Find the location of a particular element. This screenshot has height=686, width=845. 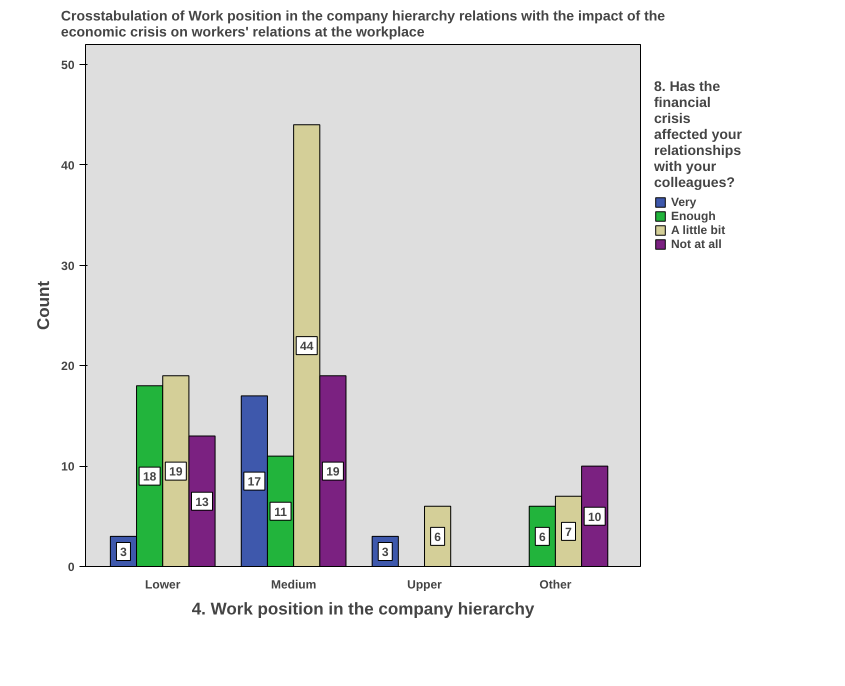

x-tick-label: Lower is located at coordinates (163, 585).